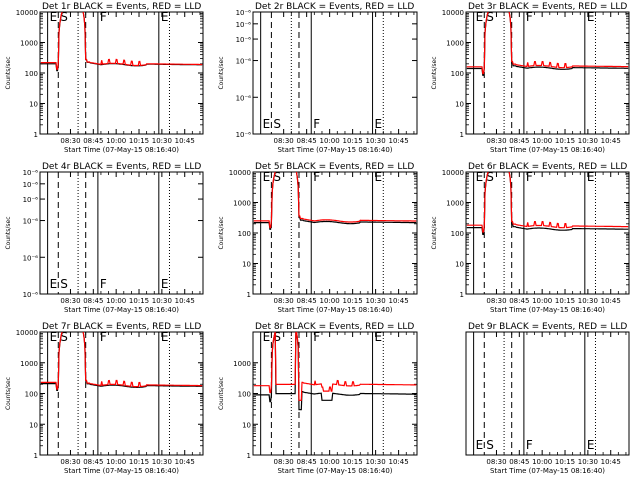 Image resolution: width=640 pixels, height=480 pixels. I want to click on panel-title: Det 8r BLACK = Events, RED = LLD, so click(334, 327).